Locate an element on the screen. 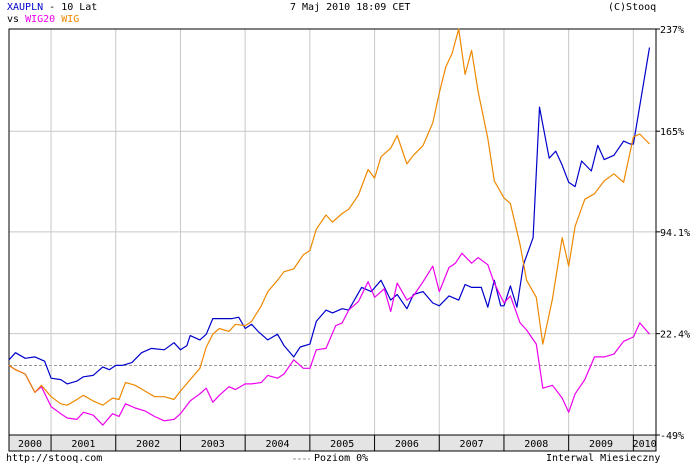 This screenshot has width=700, height=466. brand-label: (C)Stooq is located at coordinates (632, 7).